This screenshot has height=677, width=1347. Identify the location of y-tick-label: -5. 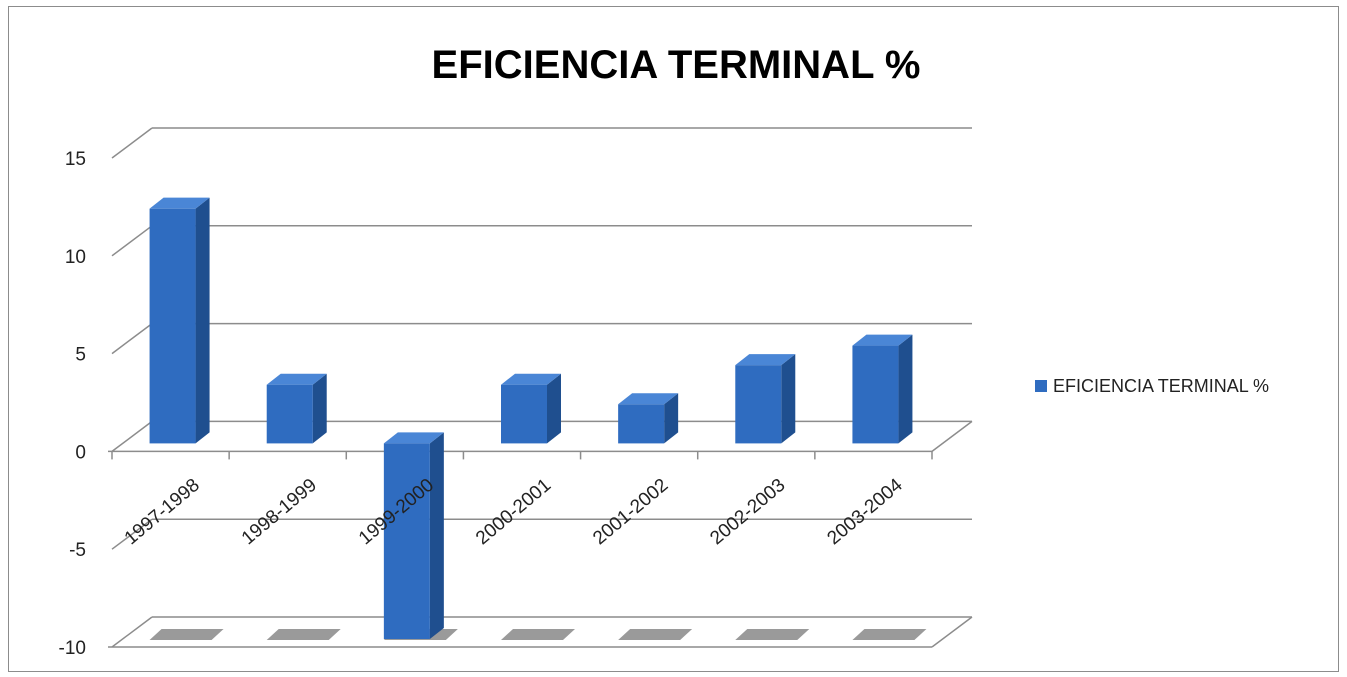
(77, 550).